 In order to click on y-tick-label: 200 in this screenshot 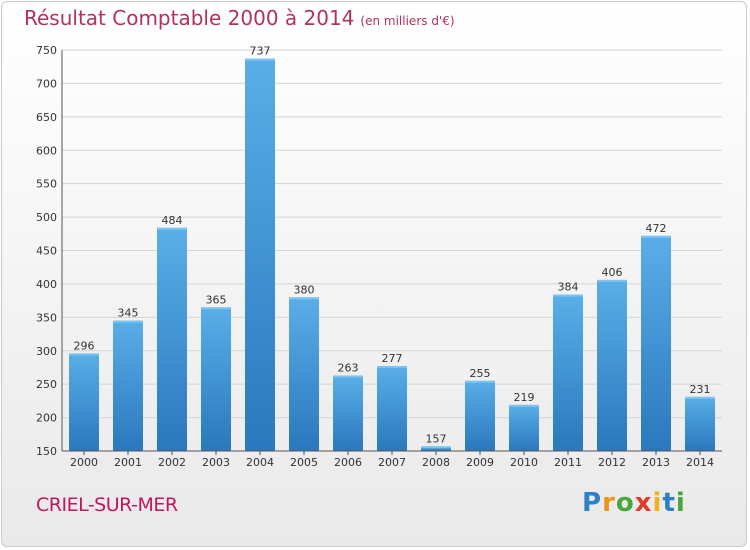, I will do `click(46, 418)`.